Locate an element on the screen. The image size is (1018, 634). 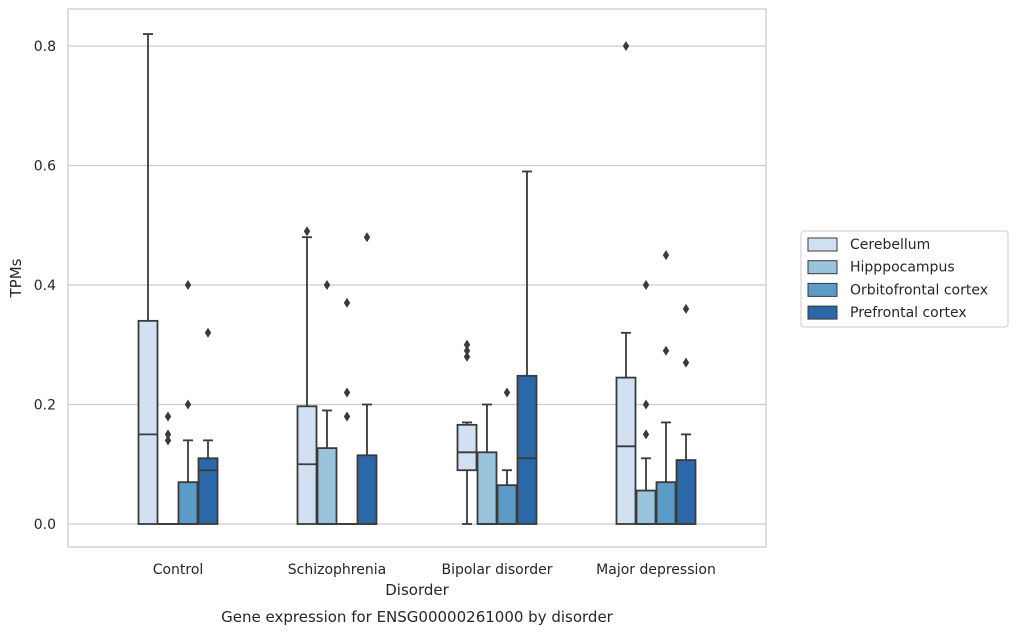
y-tick-label: 0.8 is located at coordinates (45, 47).